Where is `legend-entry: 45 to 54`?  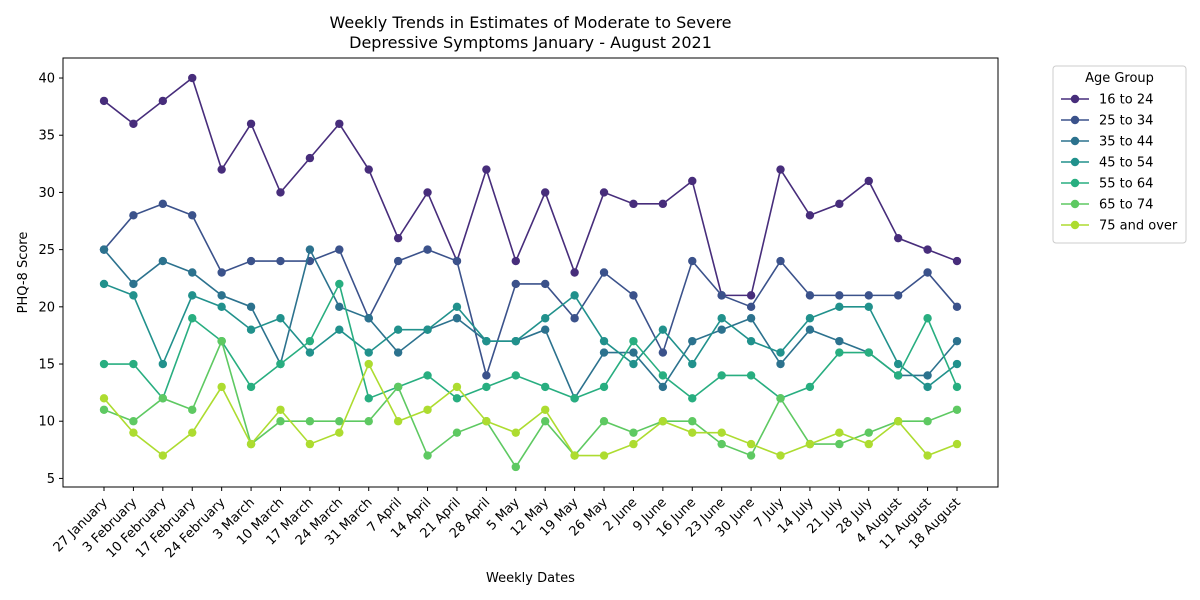 legend-entry: 45 to 54 is located at coordinates (1107, 163).